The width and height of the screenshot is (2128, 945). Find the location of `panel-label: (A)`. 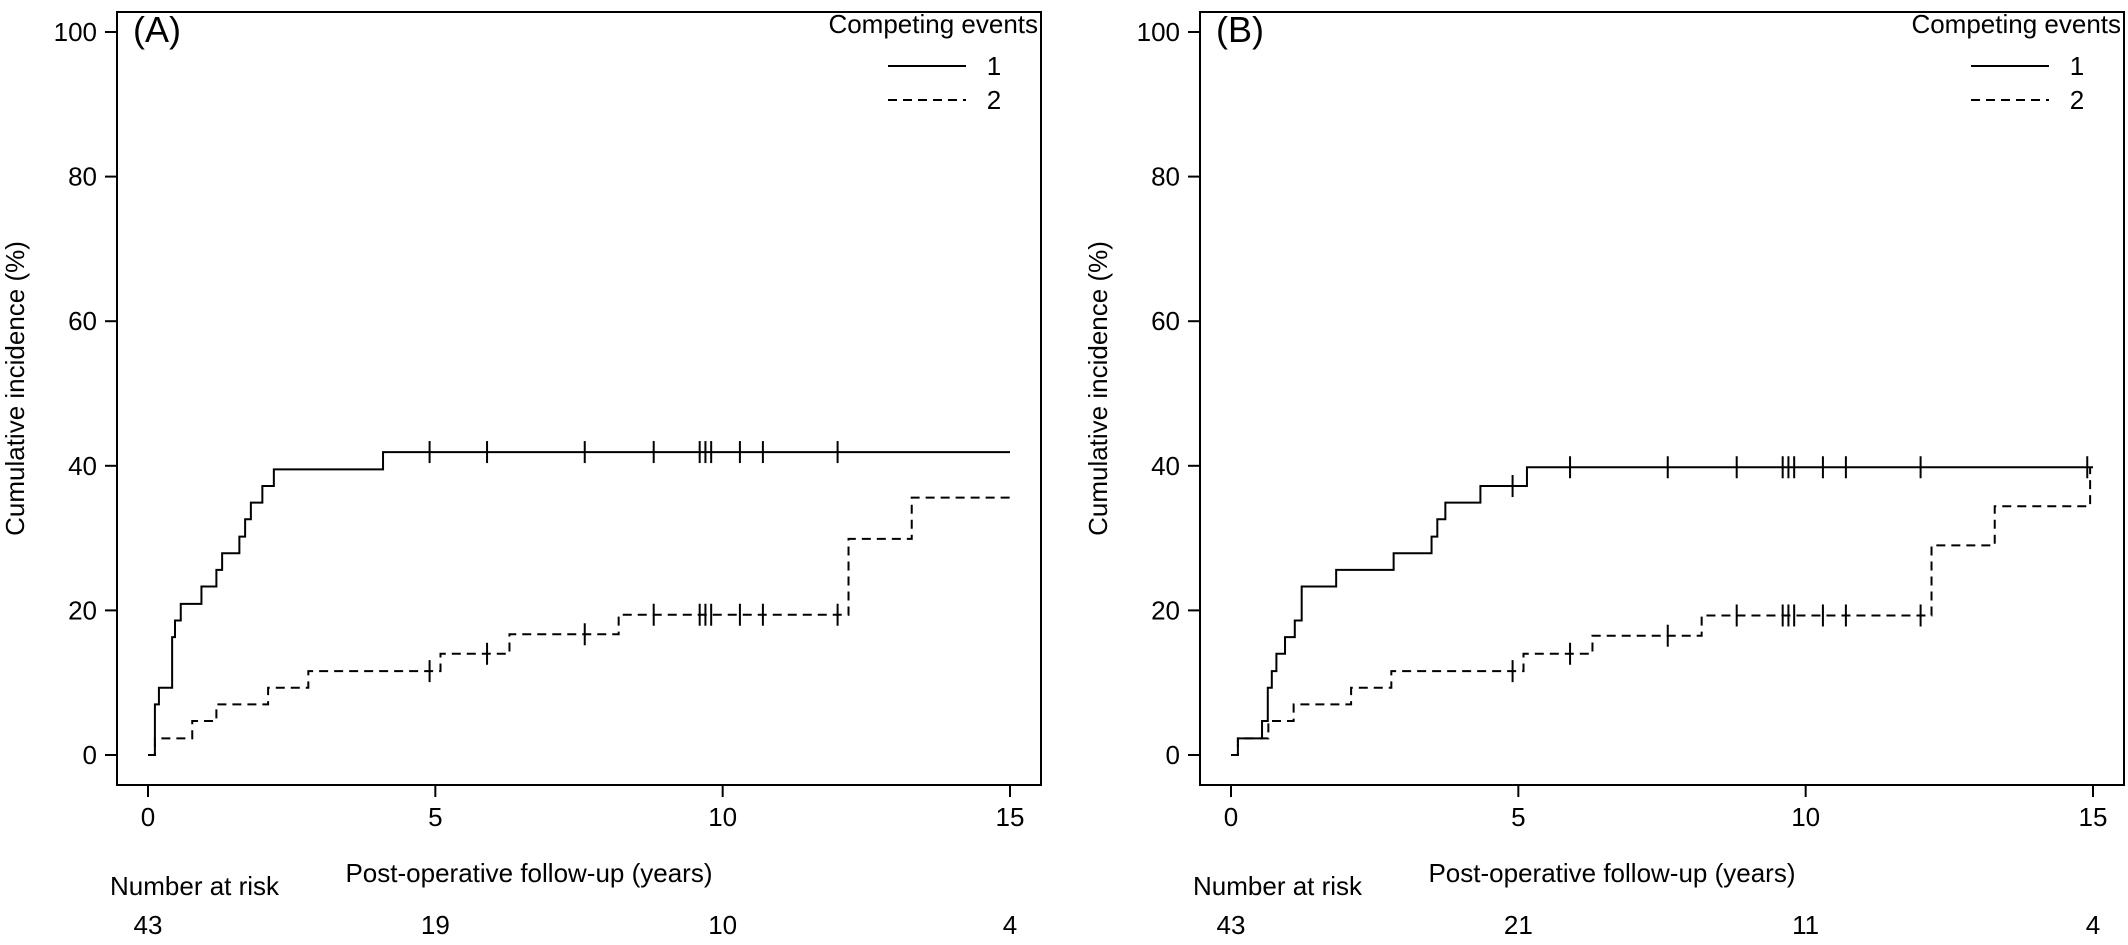

panel-label: (A) is located at coordinates (157, 29).